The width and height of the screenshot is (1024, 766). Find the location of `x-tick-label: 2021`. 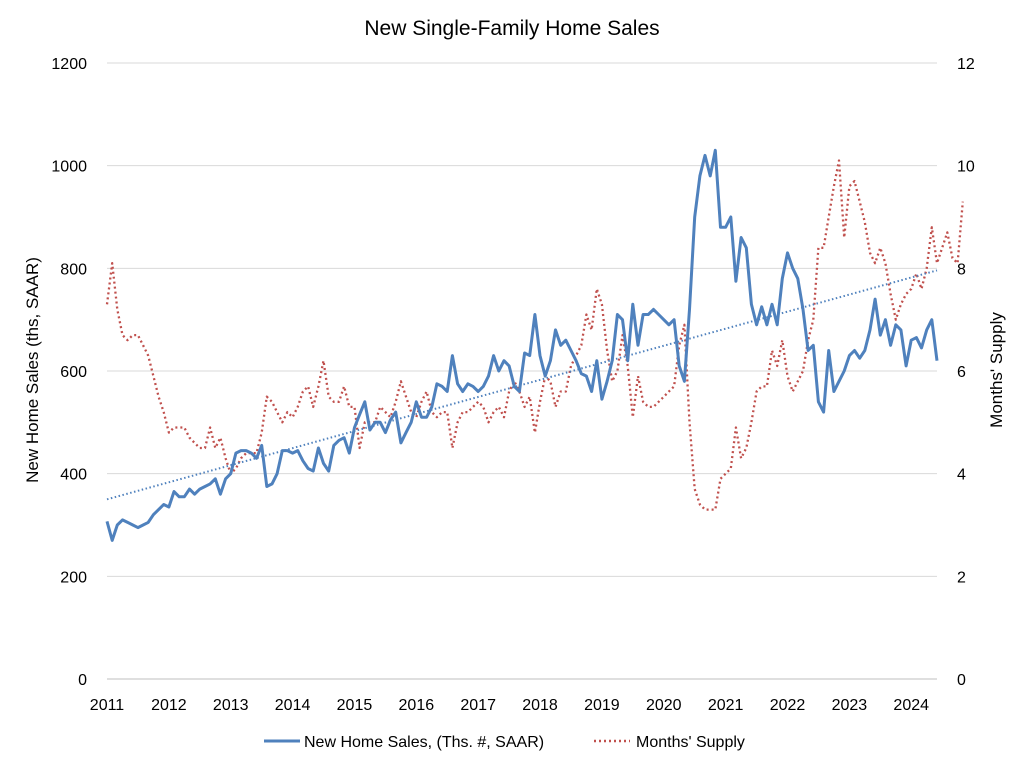

x-tick-label: 2021 is located at coordinates (726, 705).